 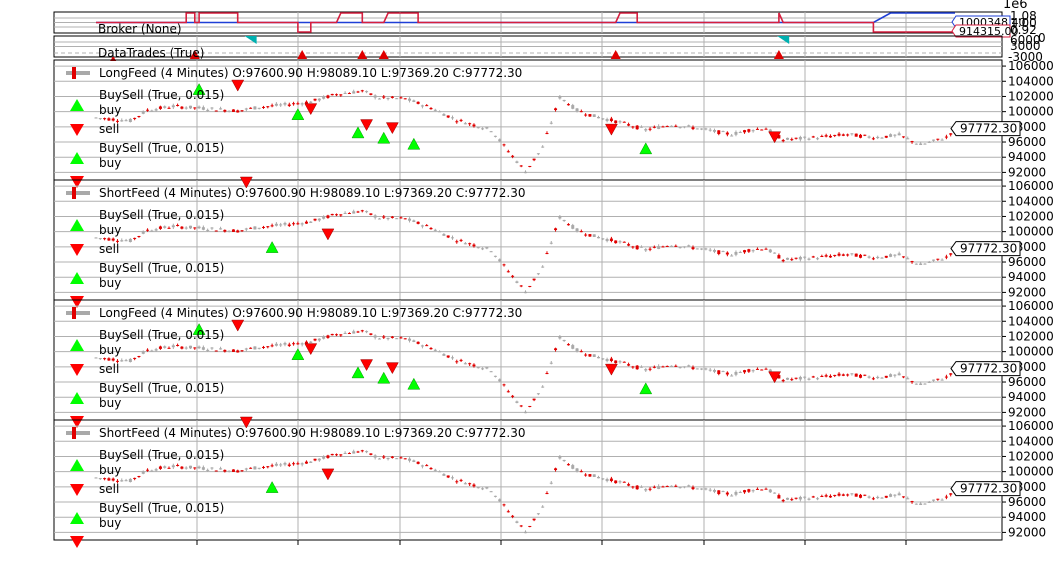 What do you see at coordinates (1023, 23) in the screenshot?
I see `broker-tick-label: 1.00` at bounding box center [1023, 23].